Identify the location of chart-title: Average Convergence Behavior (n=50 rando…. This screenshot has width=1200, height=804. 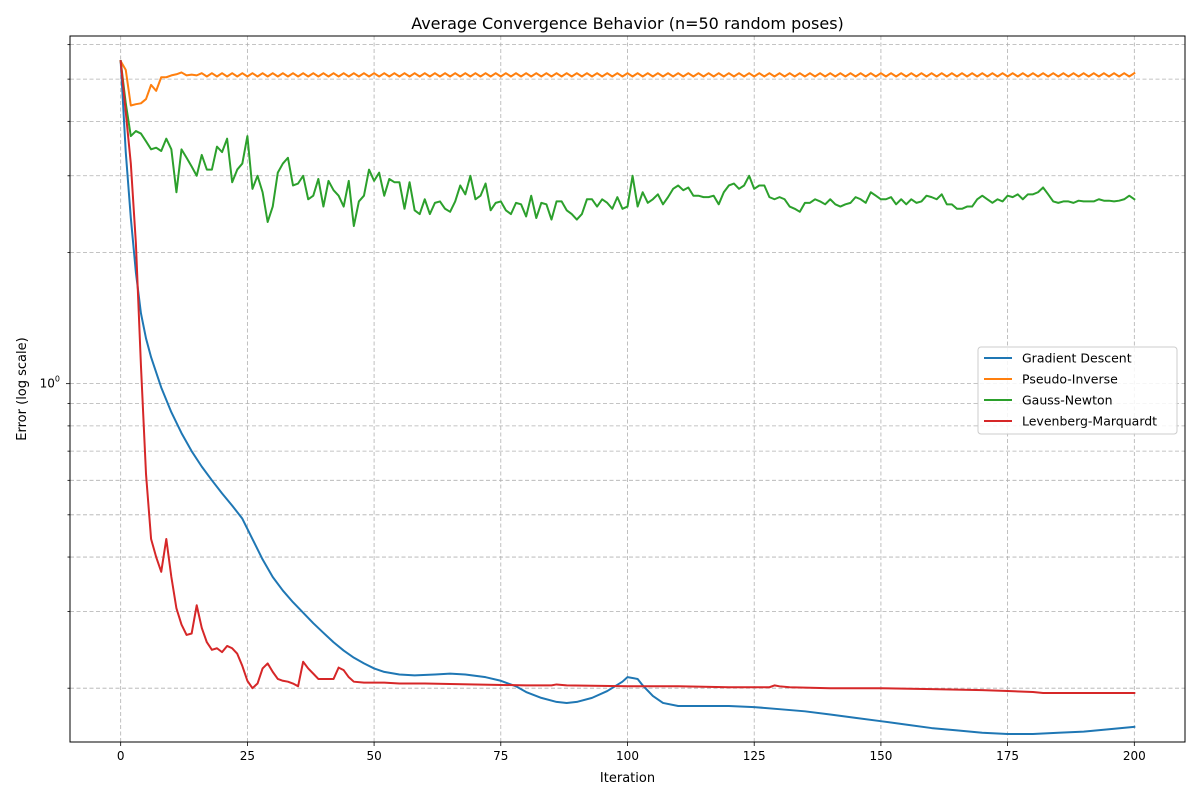
(627, 23).